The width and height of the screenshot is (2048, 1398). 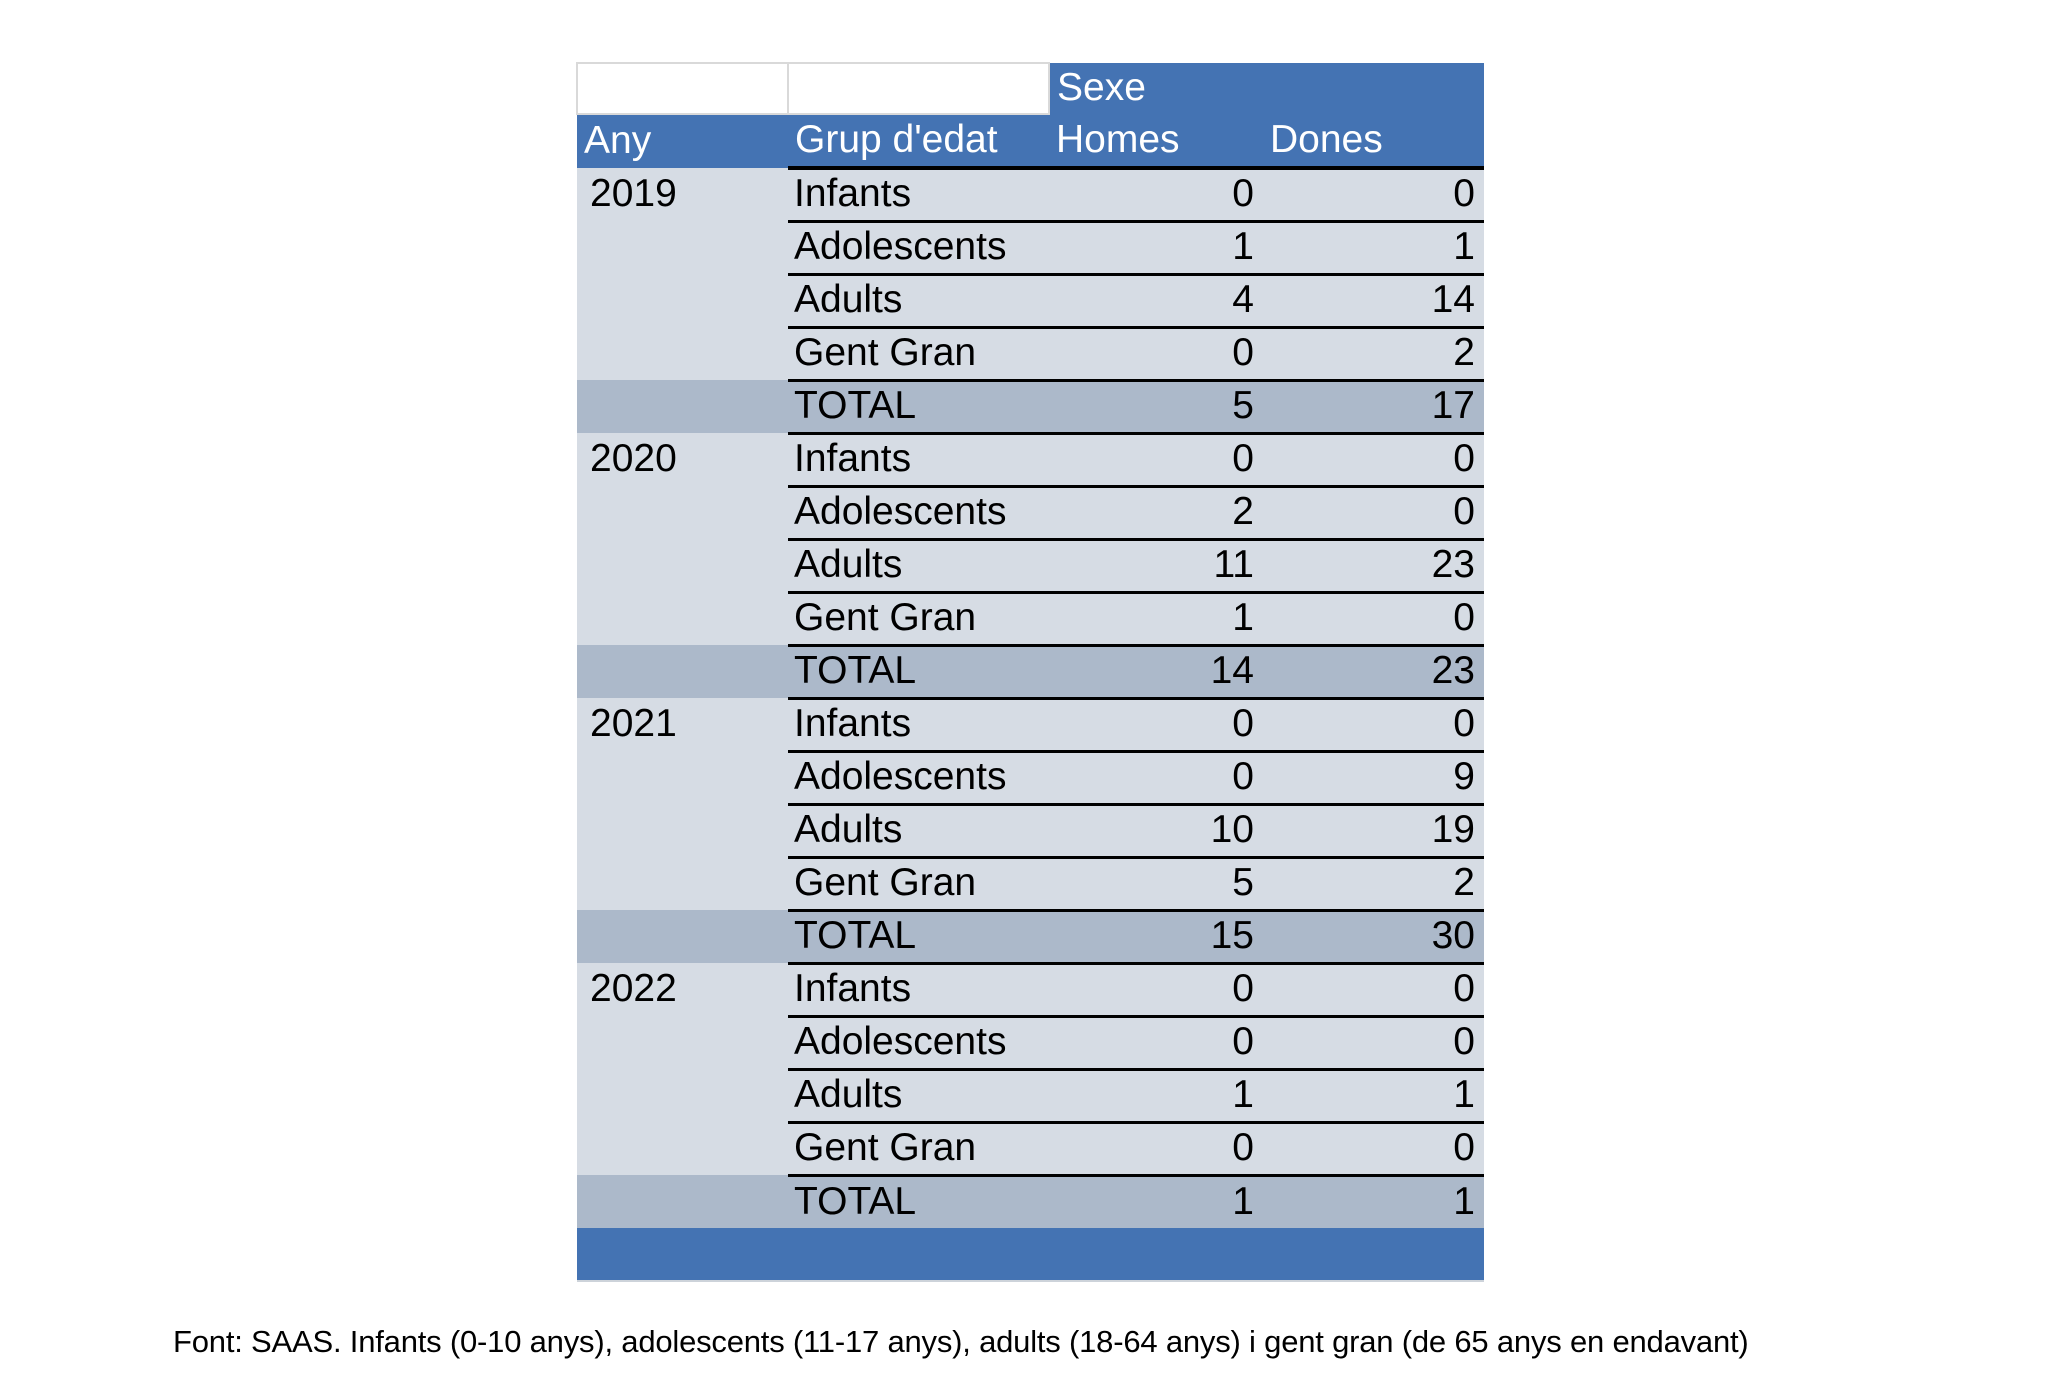 I want to click on header-row-columns: Any Grup d'edat Homes Dones, so click(x=1030, y=142).